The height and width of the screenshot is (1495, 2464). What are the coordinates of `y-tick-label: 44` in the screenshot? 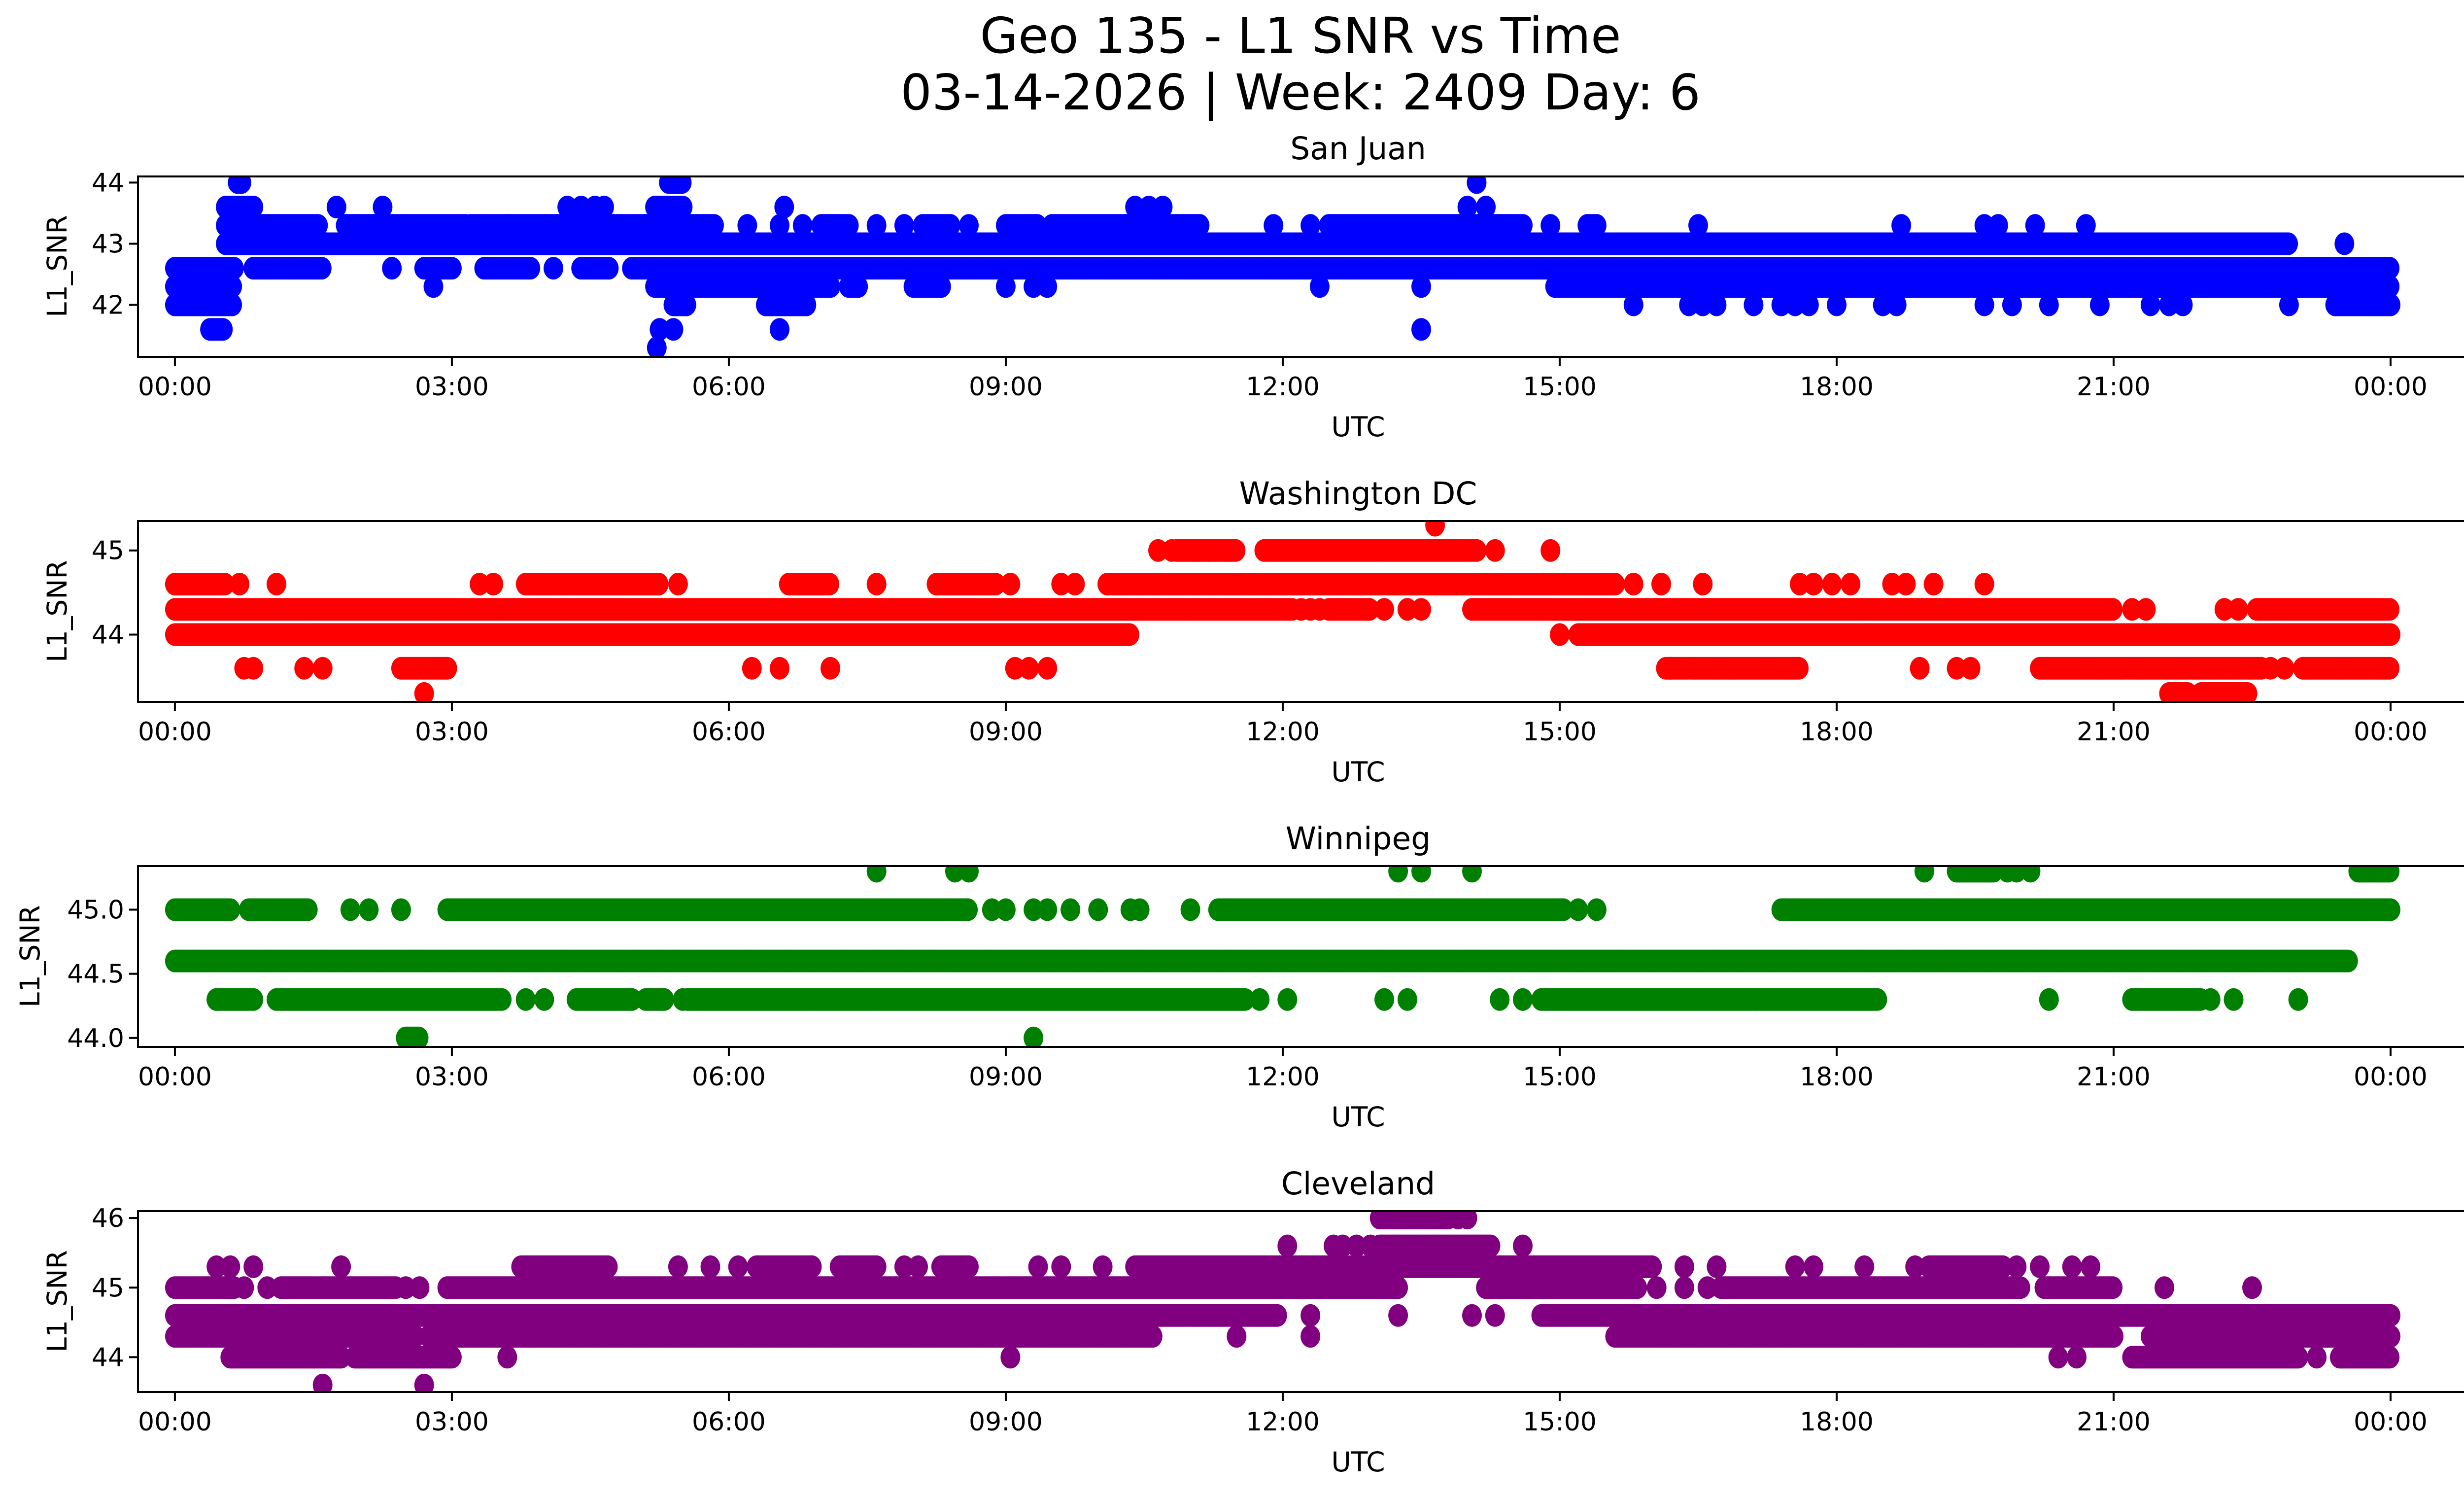 It's located at (108, 183).